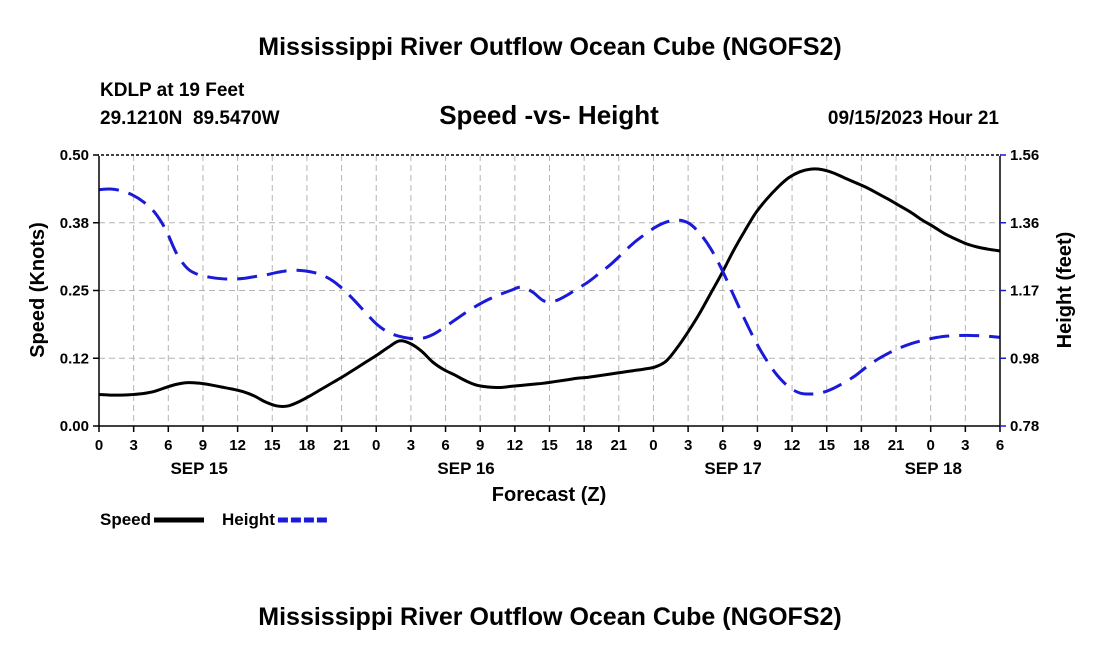 Image resolution: width=1100 pixels, height=650 pixels. What do you see at coordinates (74, 358) in the screenshot?
I see `y-left-tick-label: 0.12` at bounding box center [74, 358].